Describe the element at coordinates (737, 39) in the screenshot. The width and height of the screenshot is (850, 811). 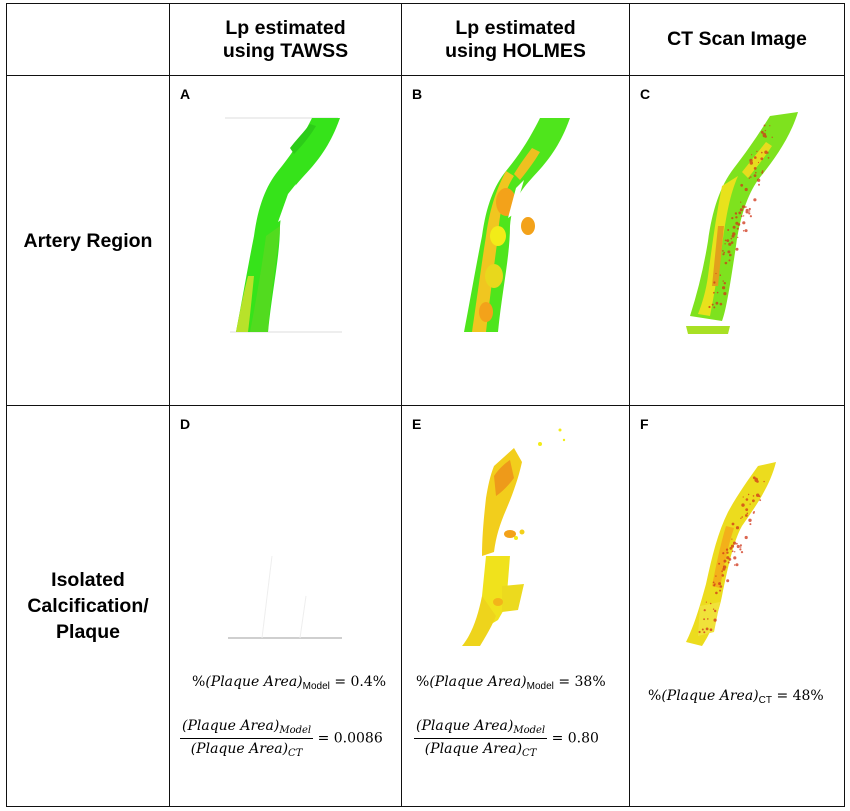
I see `header-ct: CT Scan Image` at that location.